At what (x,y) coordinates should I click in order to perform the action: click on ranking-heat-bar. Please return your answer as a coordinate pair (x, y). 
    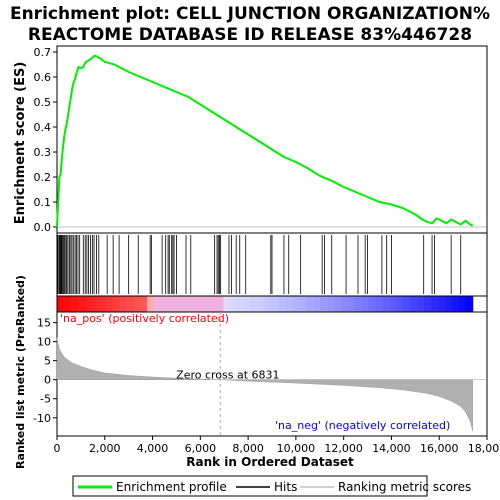
    Looking at the image, I should click on (265, 304).